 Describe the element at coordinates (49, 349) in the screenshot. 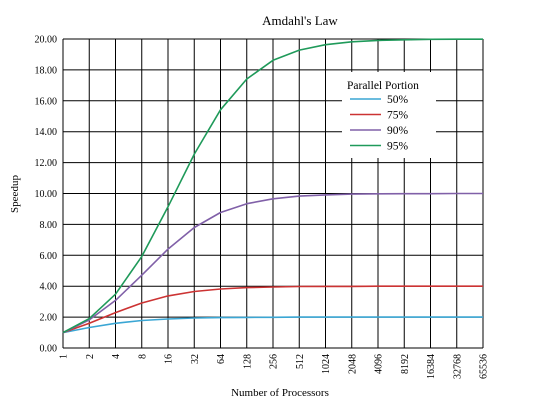

I see `y-tick-label: 0.00` at that location.